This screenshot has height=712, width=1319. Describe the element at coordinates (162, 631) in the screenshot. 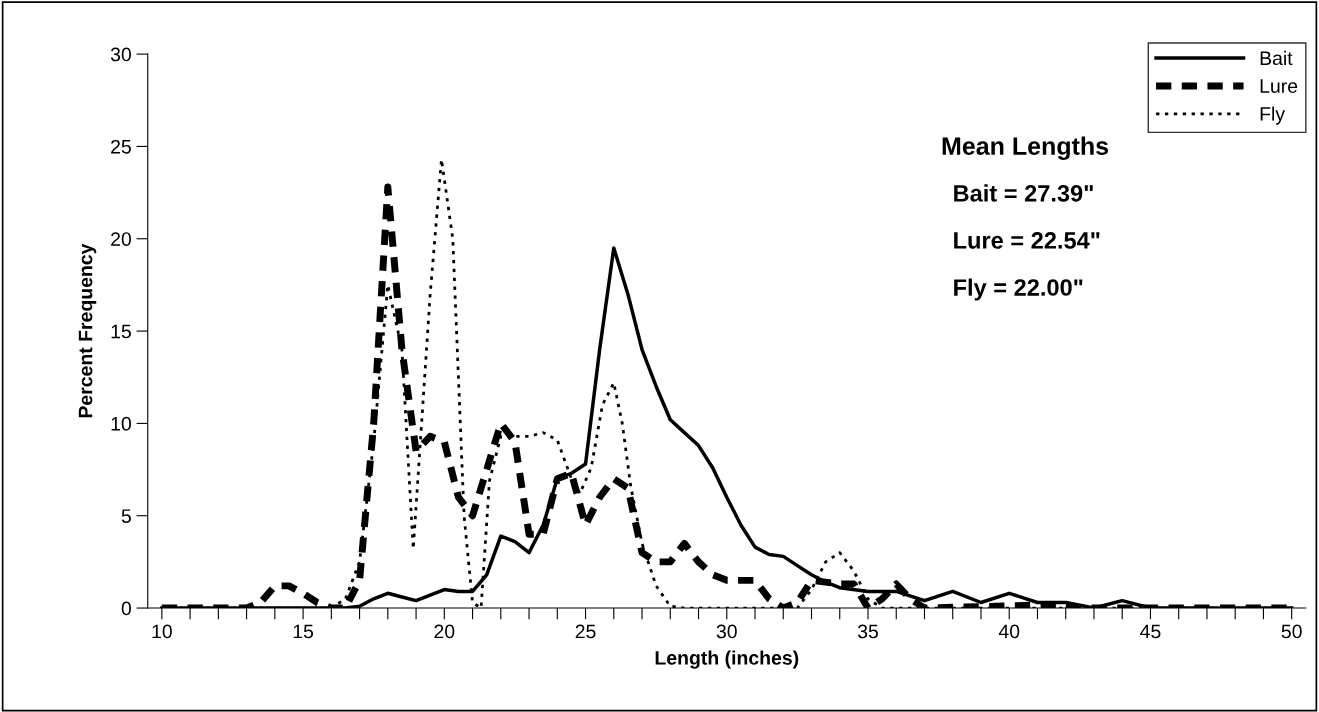

I see `x-tick-label: 10` at that location.